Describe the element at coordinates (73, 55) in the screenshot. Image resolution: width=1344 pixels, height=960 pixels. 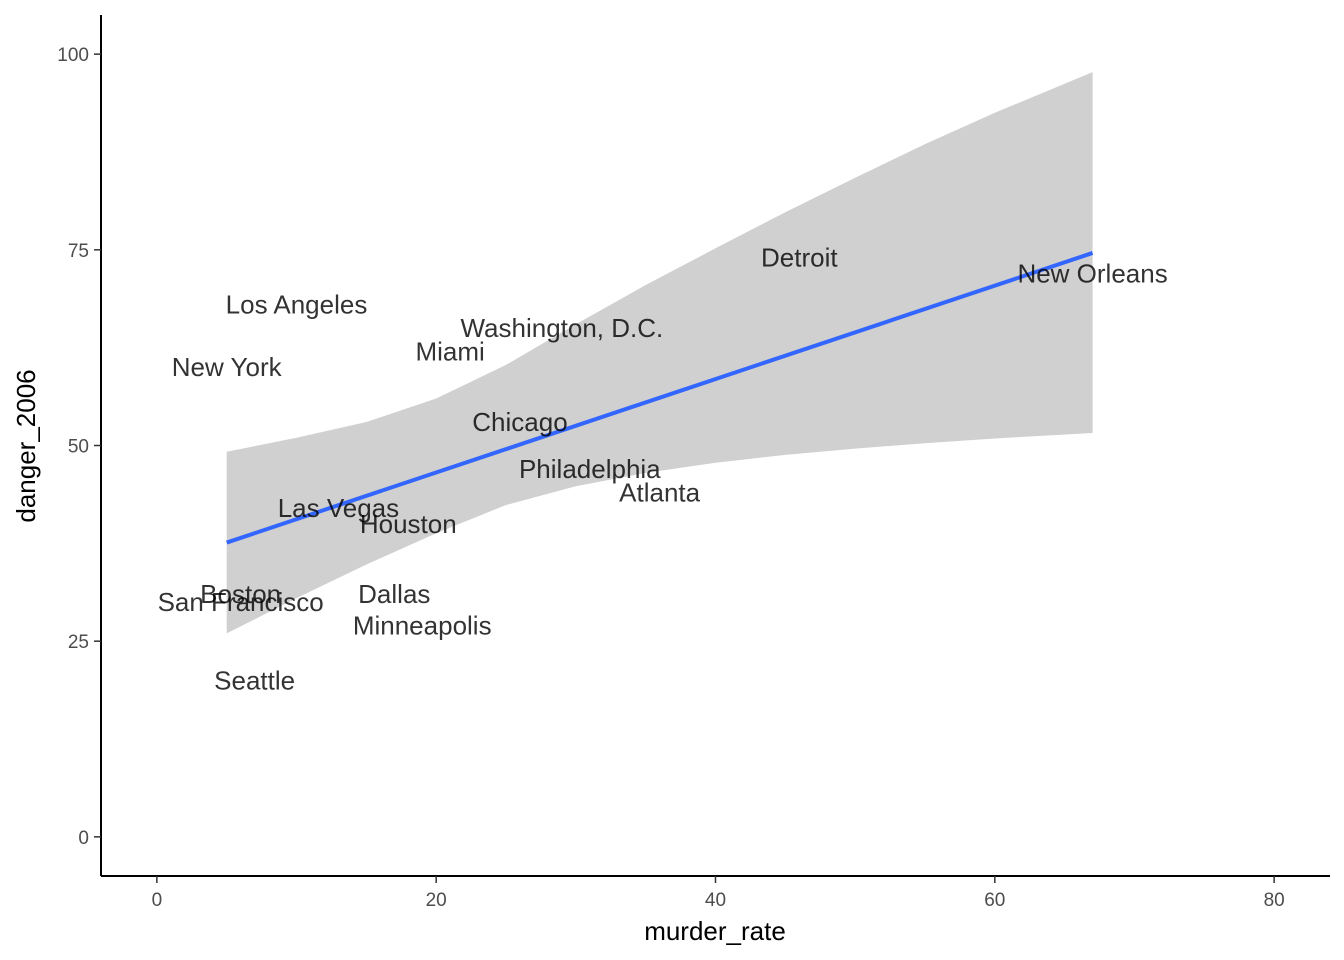
I see `y-tick-label: 100` at that location.